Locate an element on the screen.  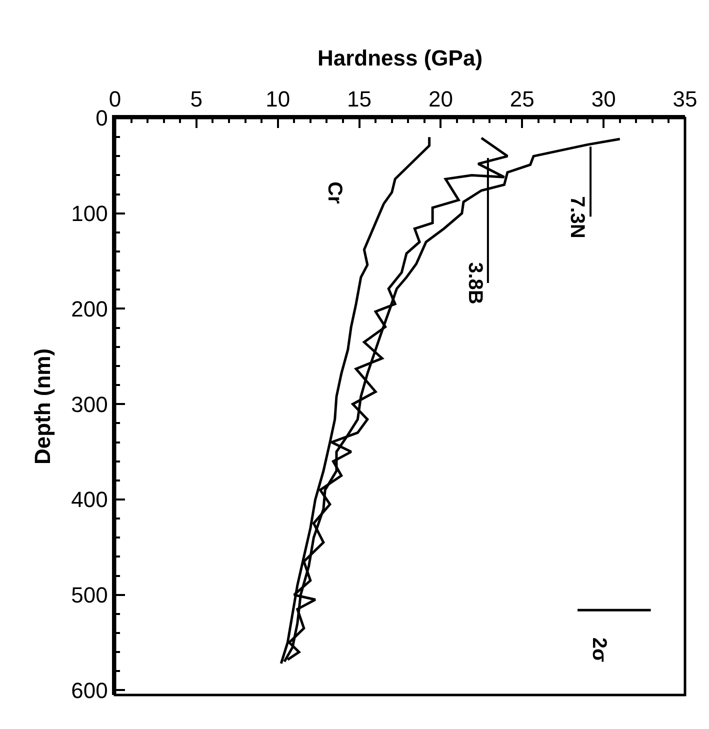
y-tick-label: 600 is located at coordinates (89, 690).